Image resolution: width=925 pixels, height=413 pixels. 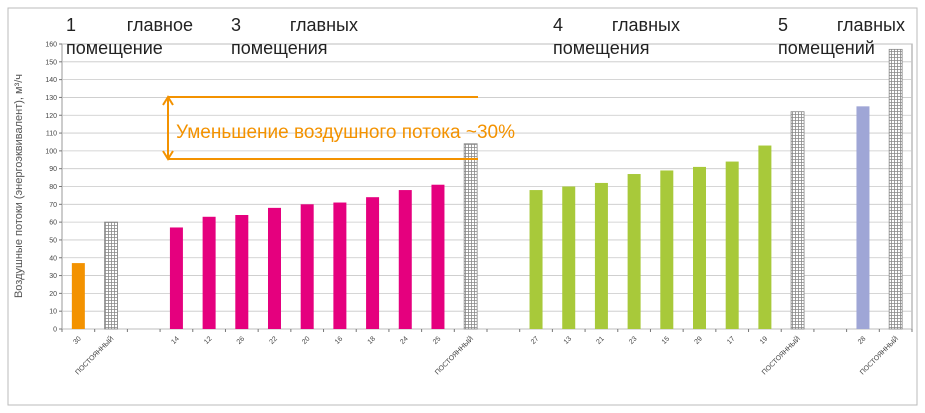 I want to click on group-label: 4 главных помещения, so click(x=616, y=36).